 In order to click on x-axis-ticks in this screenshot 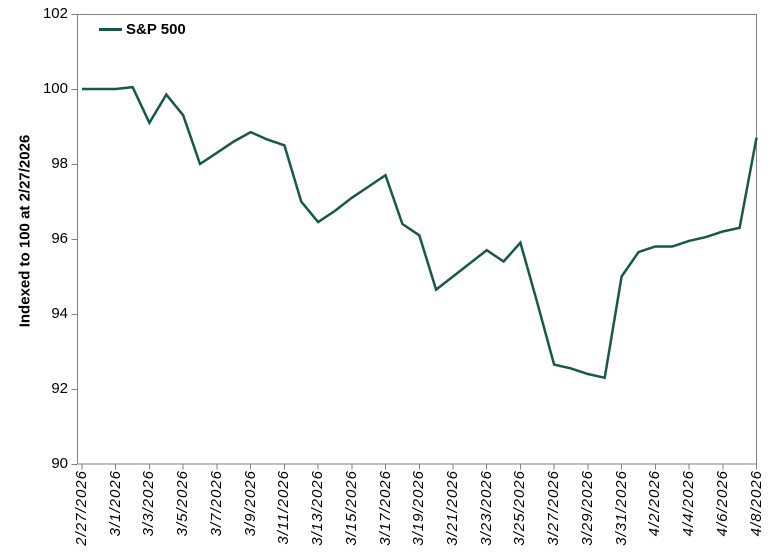, I will do `click(419, 467)`.